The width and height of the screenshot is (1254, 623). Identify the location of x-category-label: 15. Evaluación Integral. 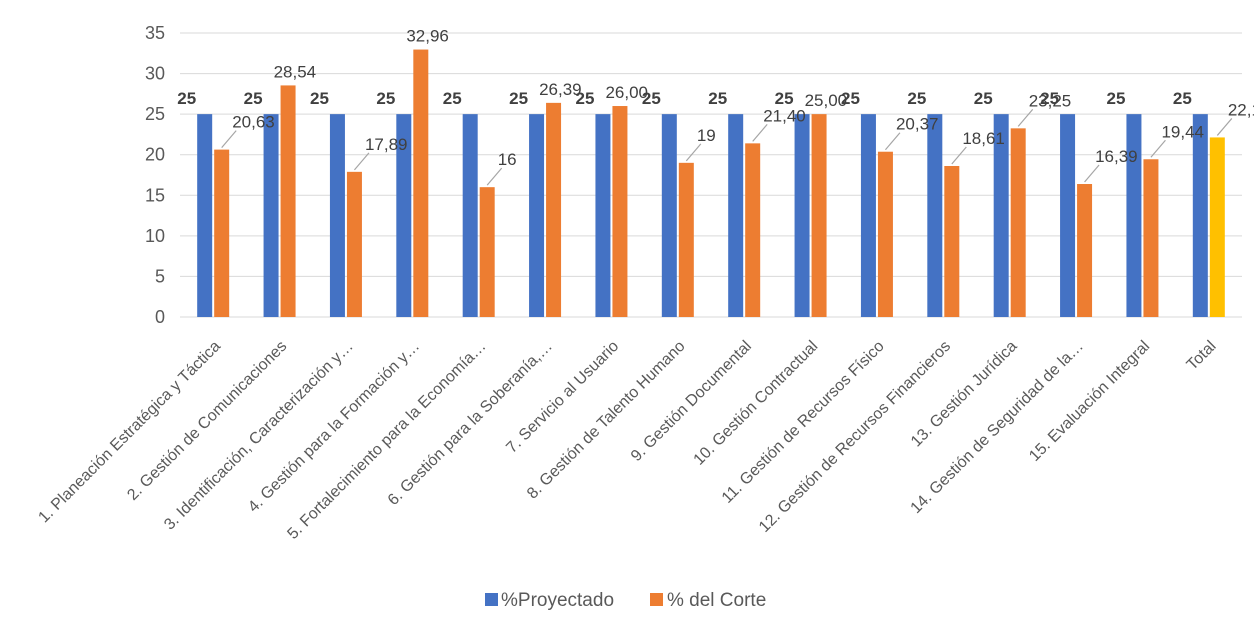
(1089, 401).